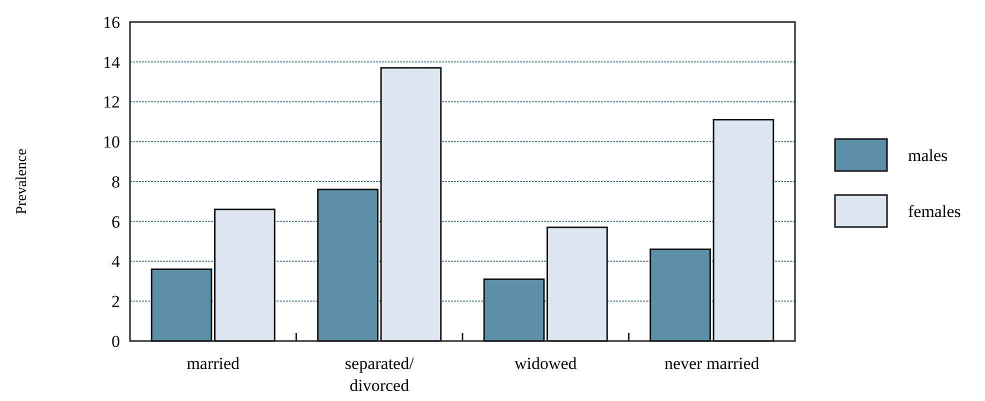 The width and height of the screenshot is (985, 401). What do you see at coordinates (379, 374) in the screenshot?
I see `x-tick-label: separated/ divorced` at bounding box center [379, 374].